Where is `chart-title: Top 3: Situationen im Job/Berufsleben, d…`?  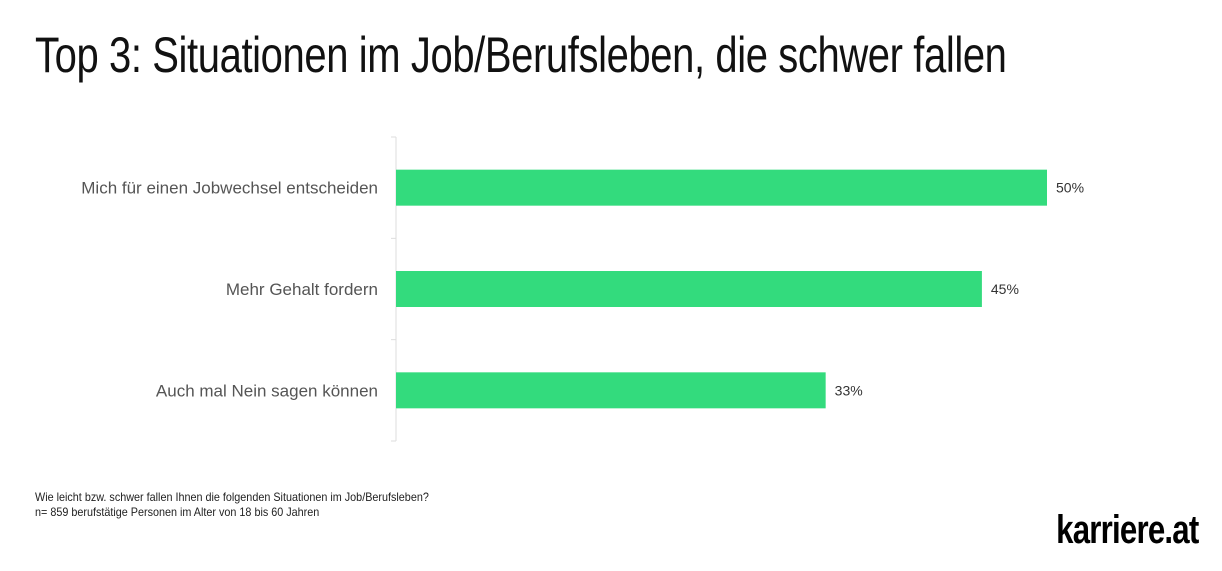
chart-title: Top 3: Situationen im Job/Berufsleben, d… is located at coordinates (521, 55).